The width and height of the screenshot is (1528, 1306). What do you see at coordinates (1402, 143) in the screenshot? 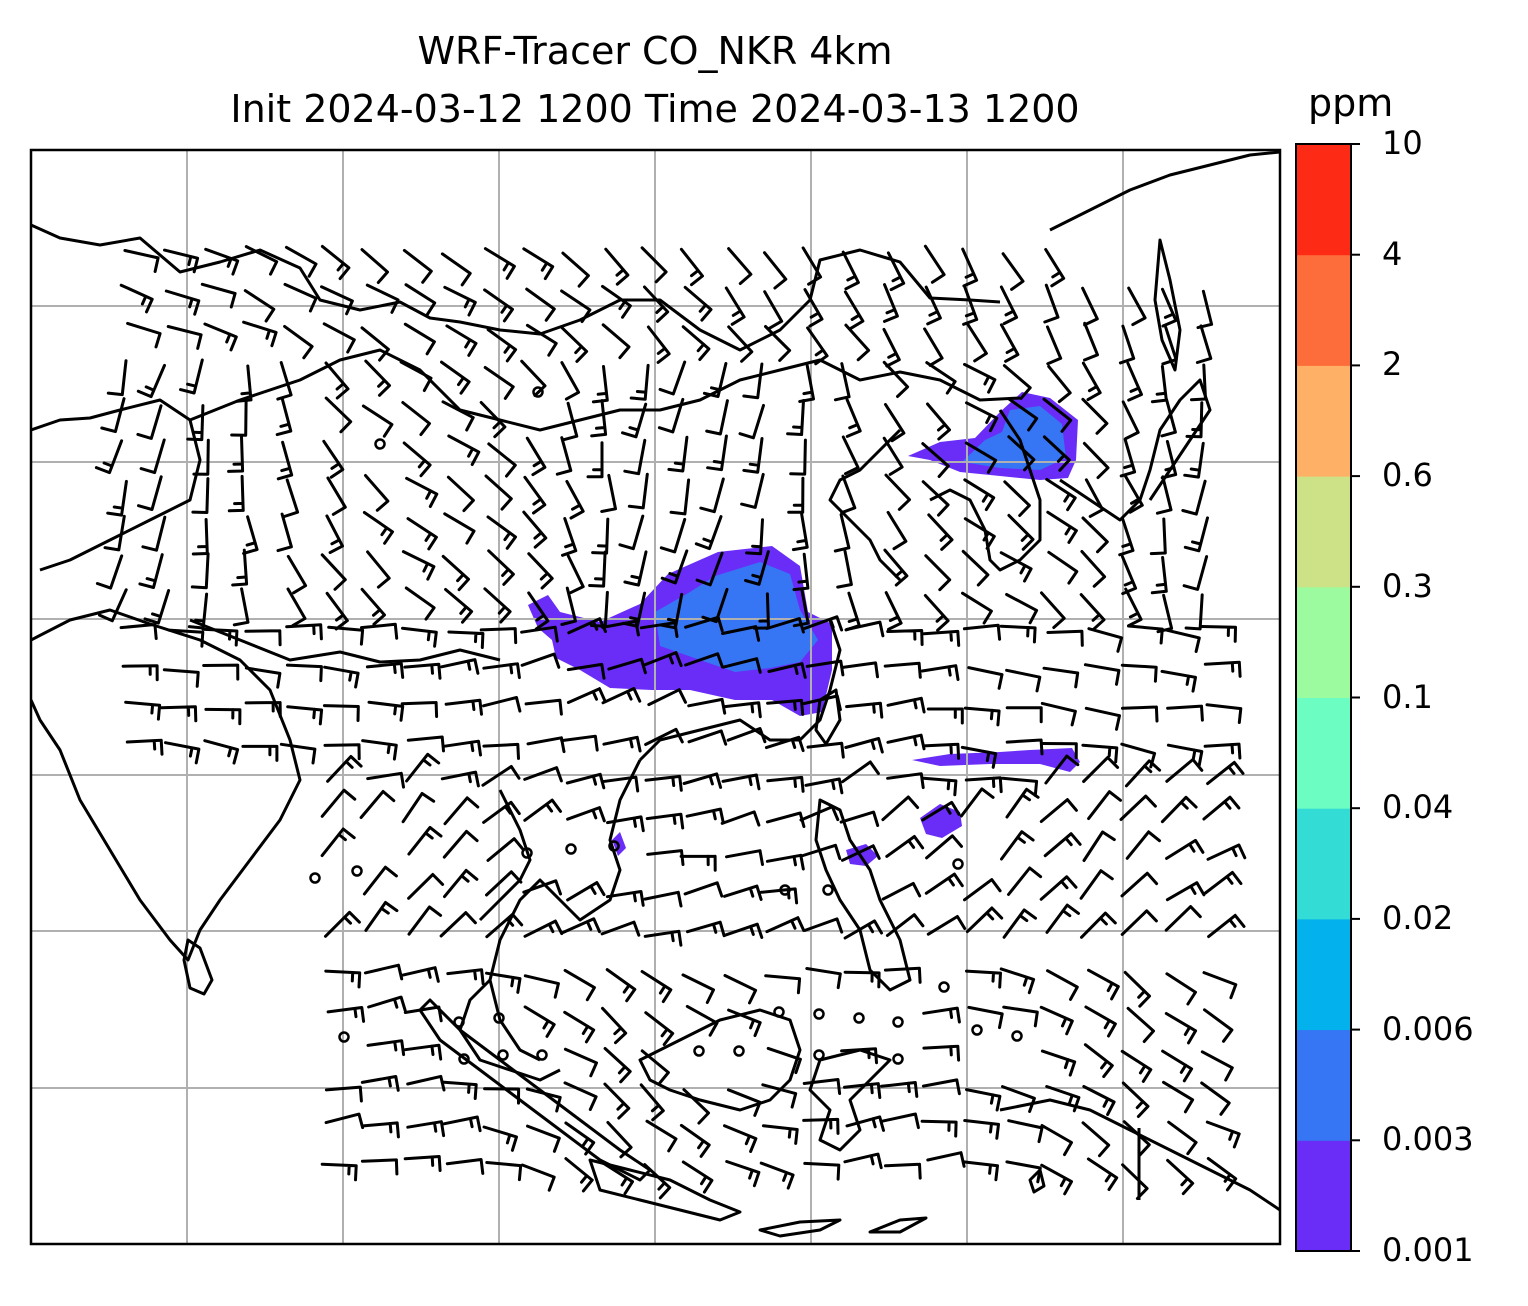
I see `colorbar-tick-label: 10` at bounding box center [1402, 143].